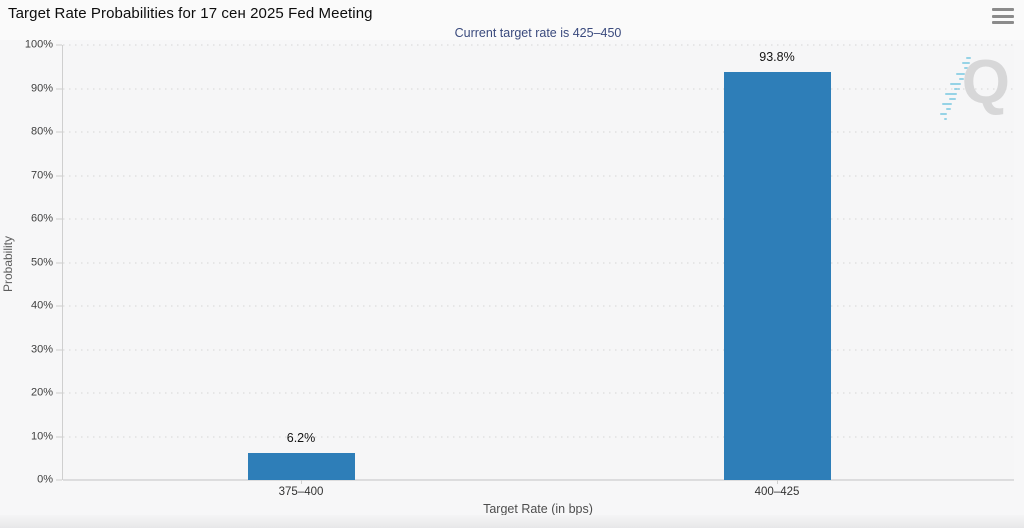 The width and height of the screenshot is (1024, 528). Describe the element at coordinates (38, 44) in the screenshot. I see `y-tick-label: 100%` at that location.